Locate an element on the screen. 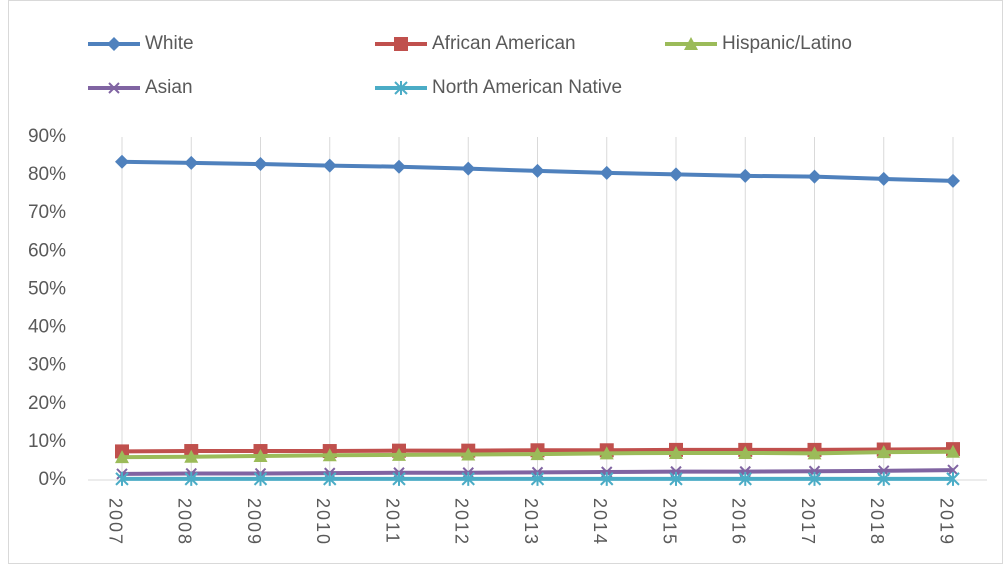 The height and width of the screenshot is (565, 1004). x-tick-label: 2010 is located at coordinates (323, 522).